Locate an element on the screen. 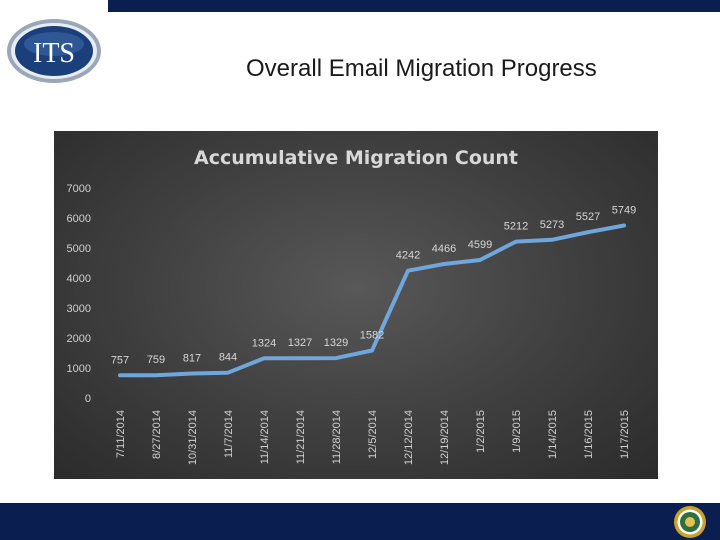  data-label: 5527 is located at coordinates (588, 217).